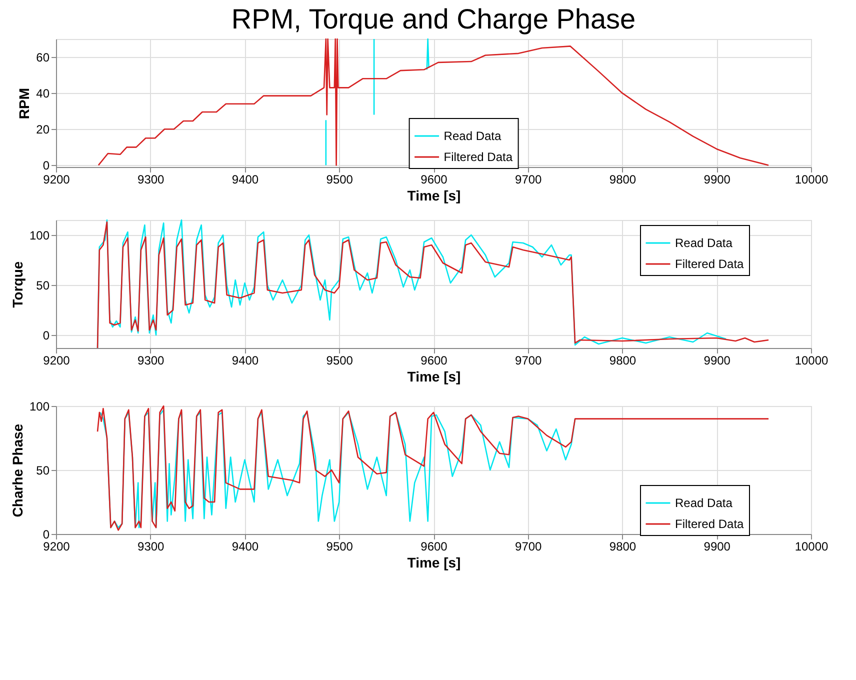 The image size is (856, 680). Describe the element at coordinates (43, 93) in the screenshot. I see `y-tick-label: 40` at that location.